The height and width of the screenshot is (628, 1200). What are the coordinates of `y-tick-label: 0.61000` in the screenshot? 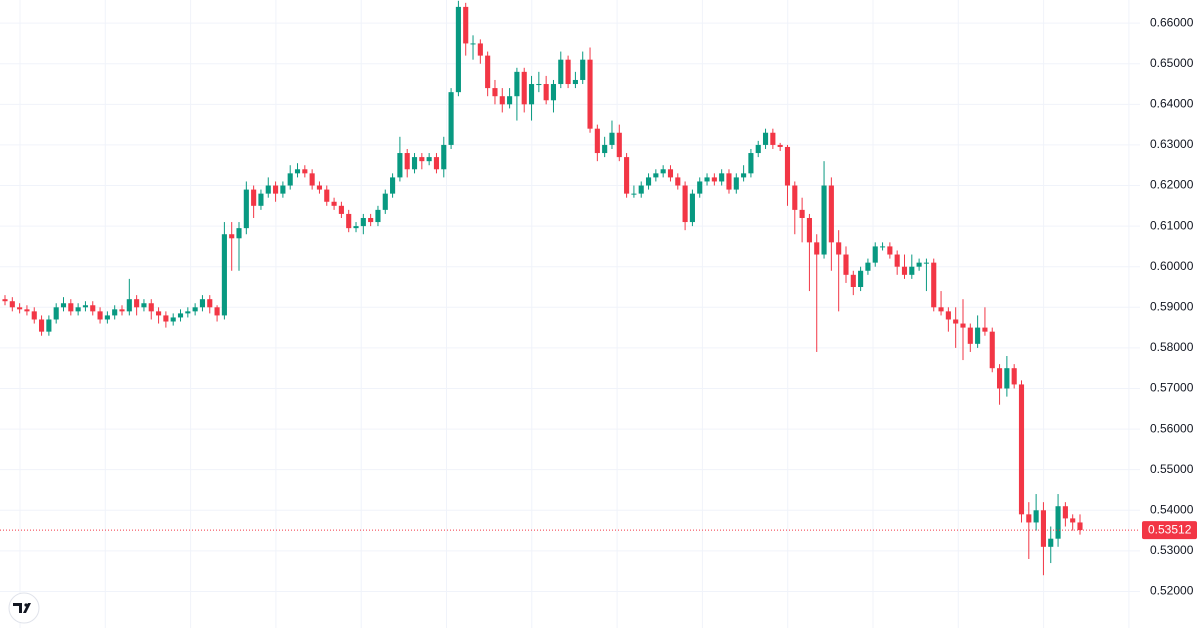 It's located at (1172, 225).